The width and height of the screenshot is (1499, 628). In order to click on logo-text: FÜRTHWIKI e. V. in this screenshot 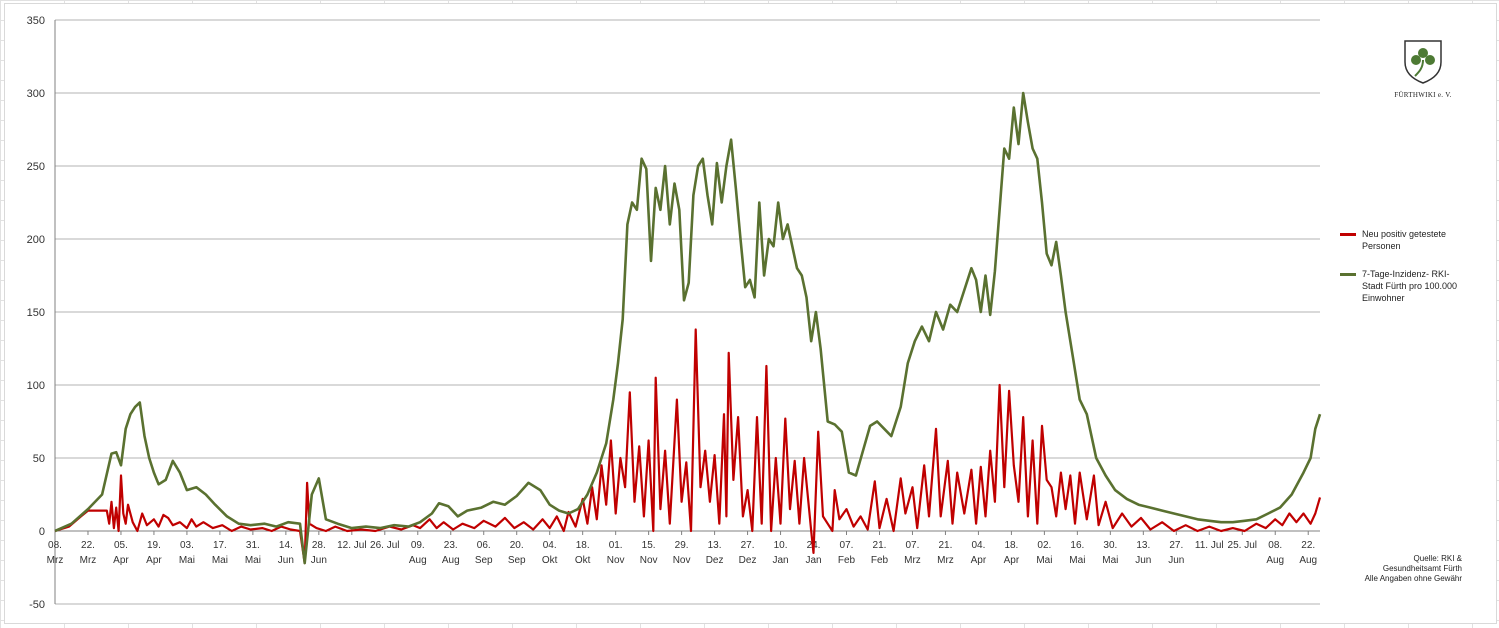, I will do `click(1423, 95)`.